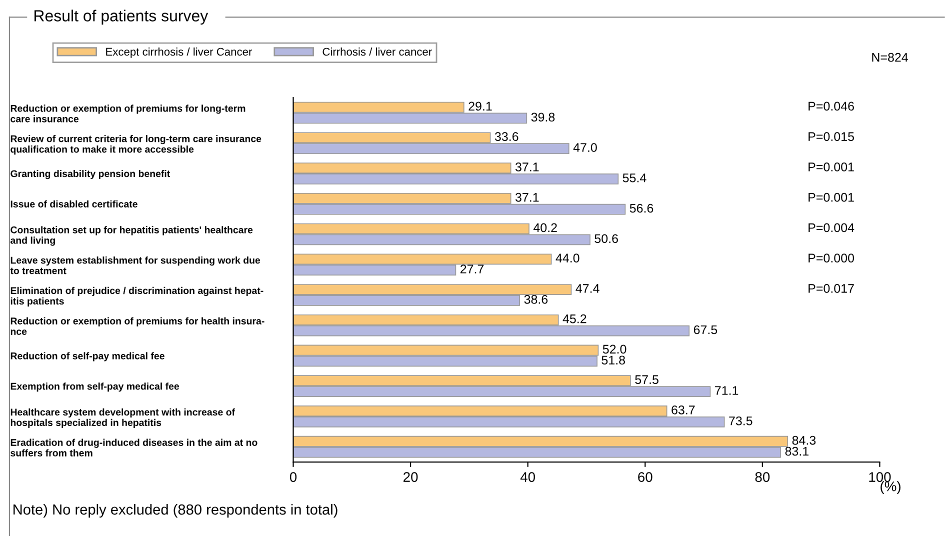 This screenshot has height=536, width=949. Describe the element at coordinates (880, 477) in the screenshot. I see `x-tick-label: 100` at that location.